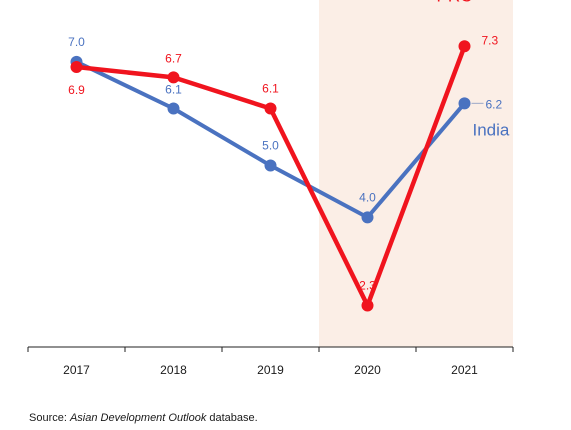 This screenshot has height=430, width=571. I want to click on x-tick-label: 2017, so click(76, 370).